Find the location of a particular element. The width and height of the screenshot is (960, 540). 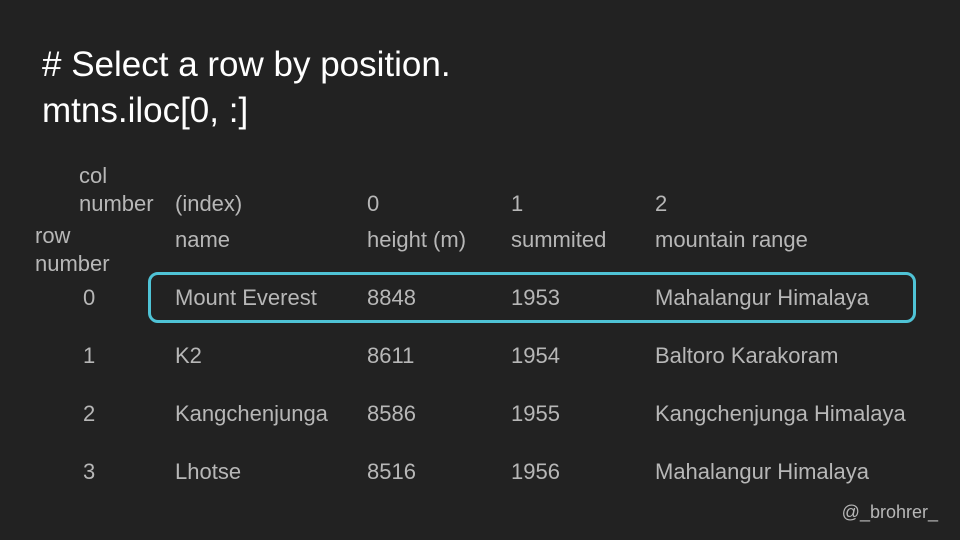

col-number-label-line2: number is located at coordinates (116, 203).